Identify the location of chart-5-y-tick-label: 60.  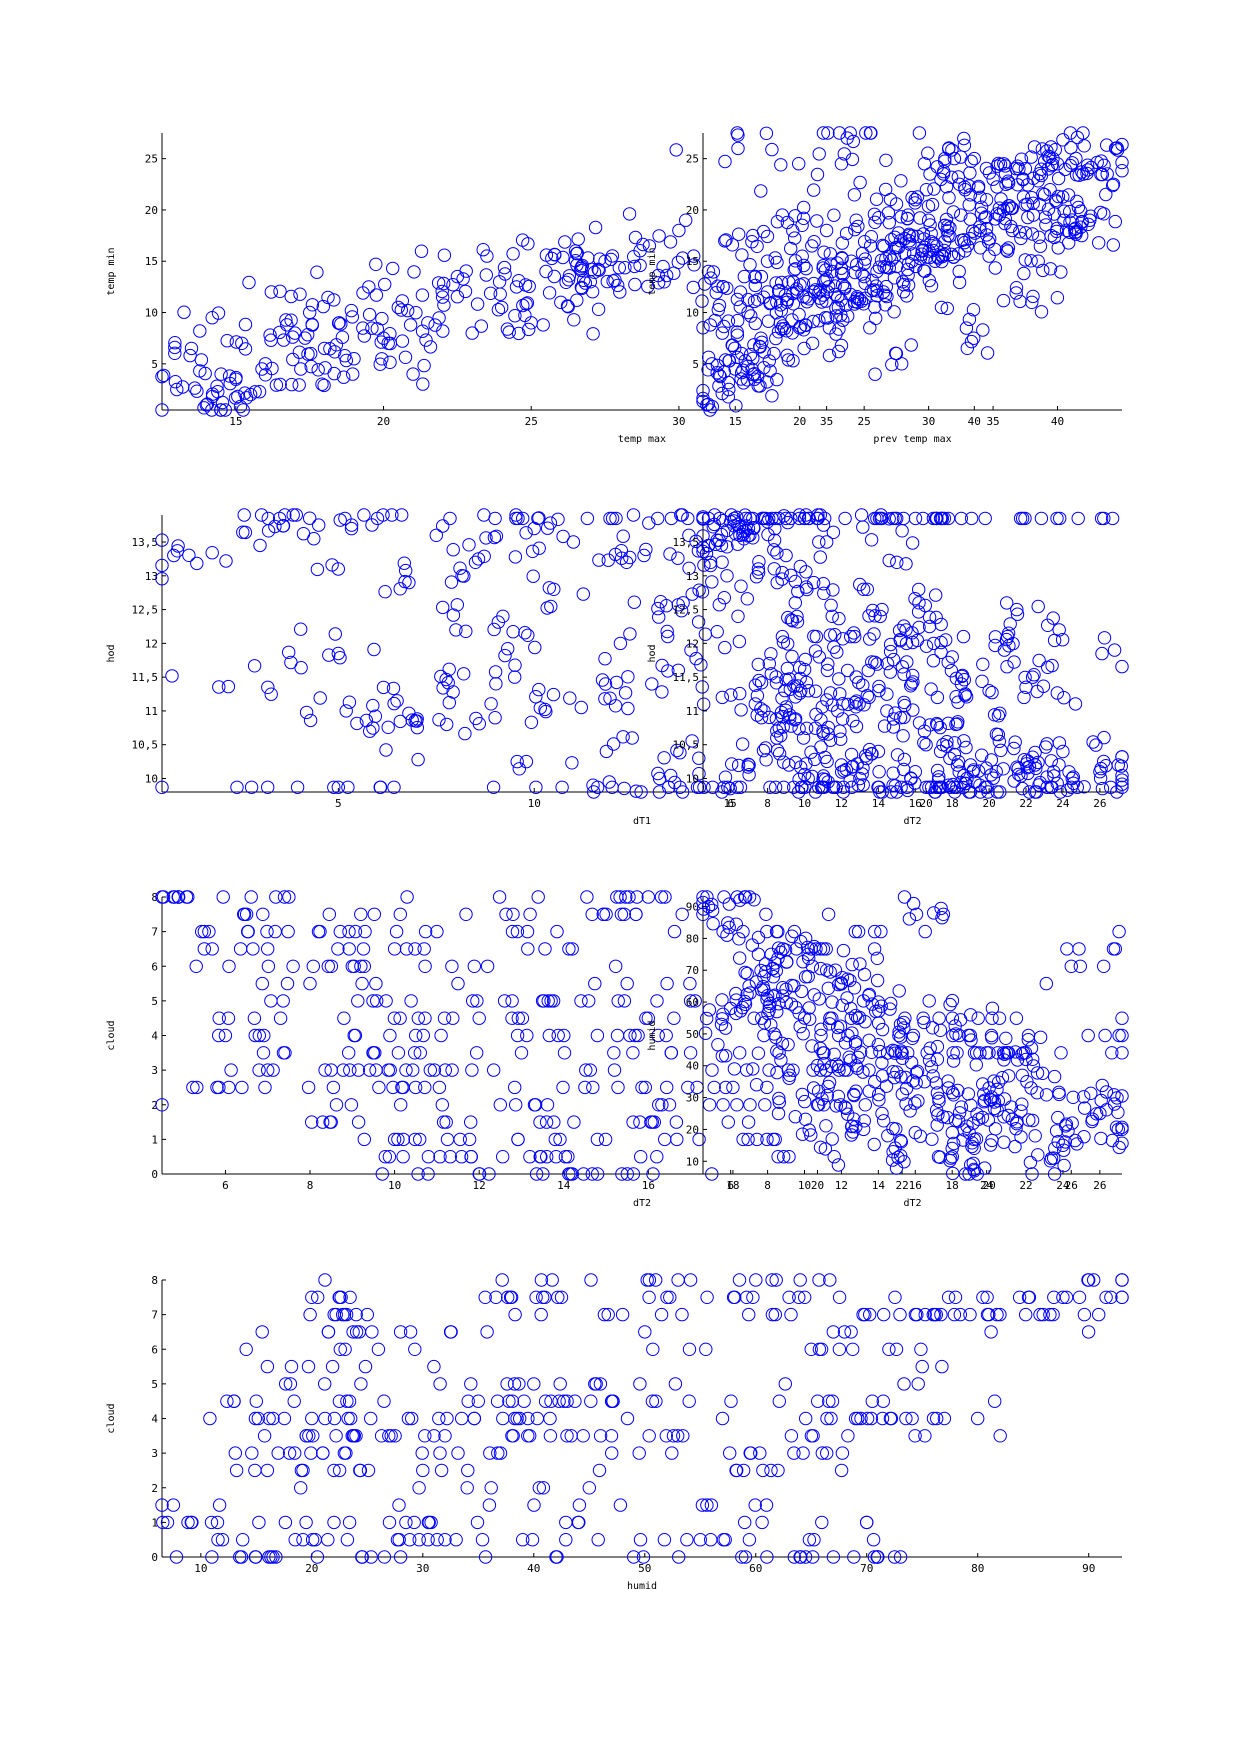
(692, 1002).